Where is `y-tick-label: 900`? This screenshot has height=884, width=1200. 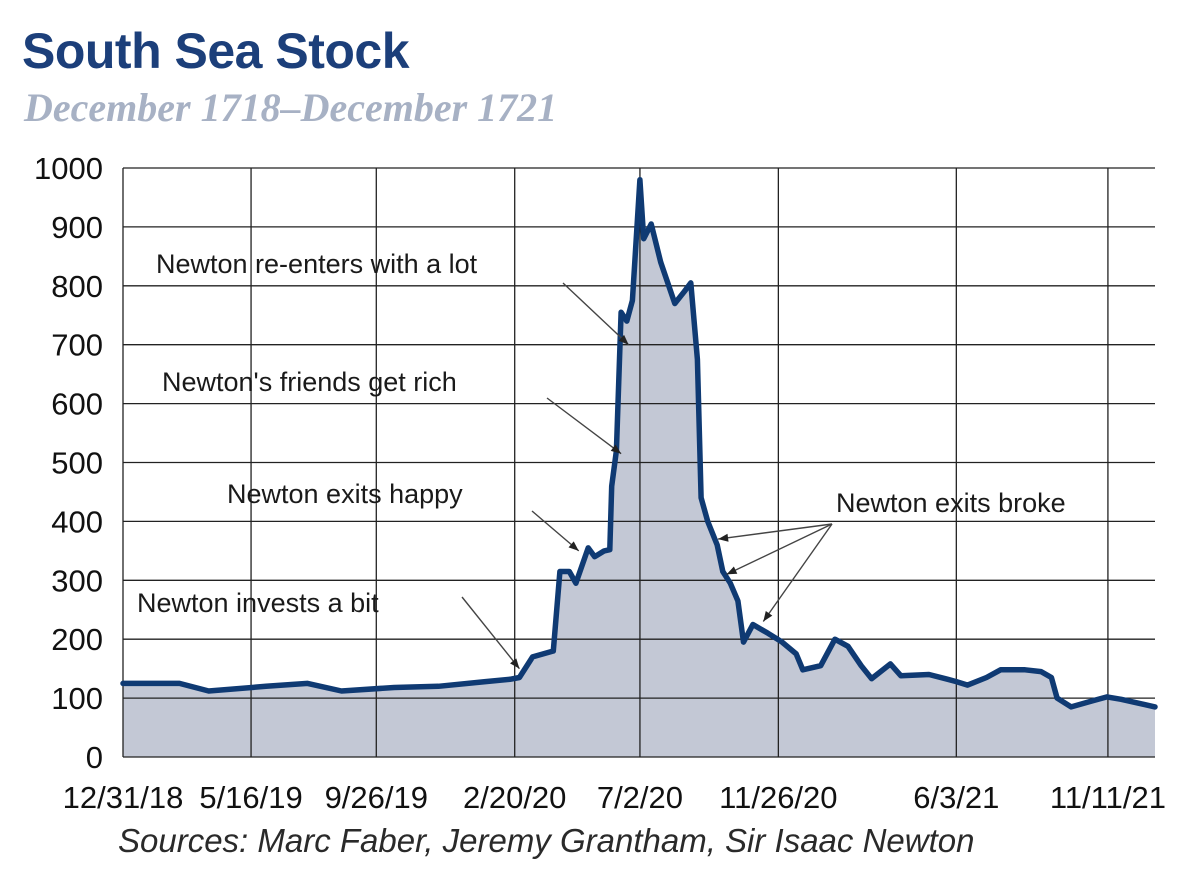
y-tick-label: 900 is located at coordinates (77, 227).